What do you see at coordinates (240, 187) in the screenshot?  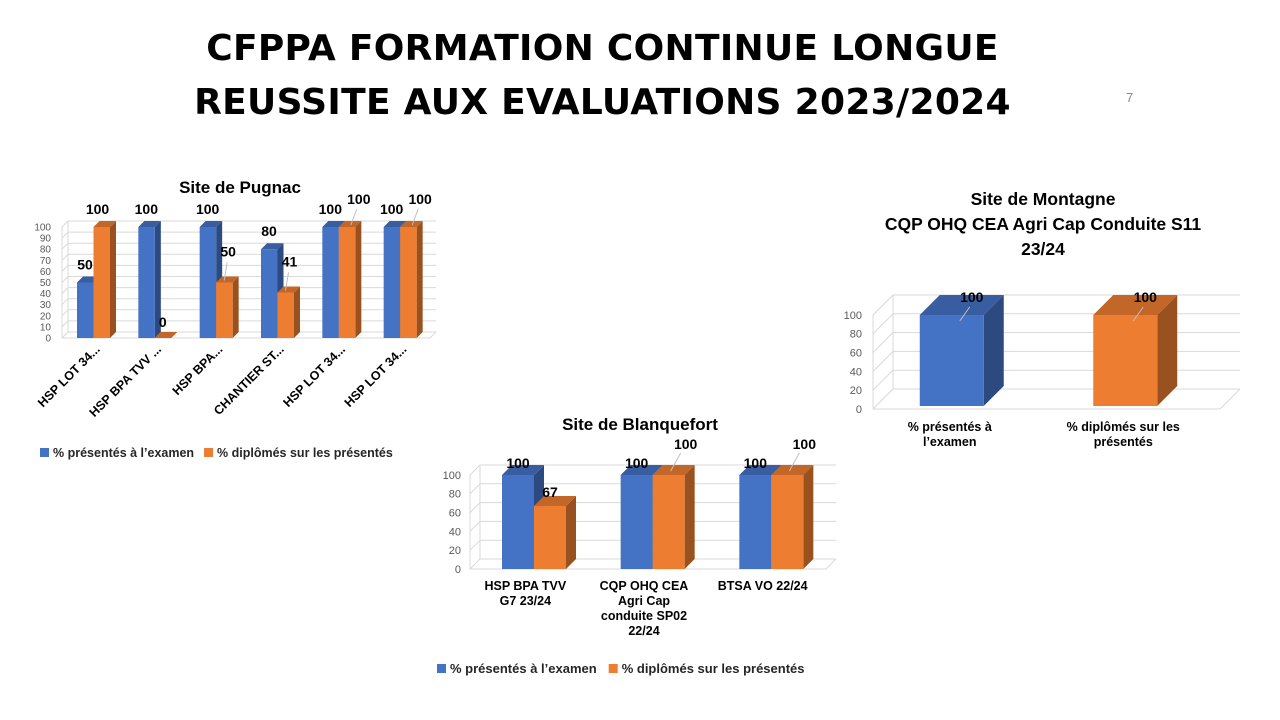 I see `chart-title: Site de Pugnac` at bounding box center [240, 187].